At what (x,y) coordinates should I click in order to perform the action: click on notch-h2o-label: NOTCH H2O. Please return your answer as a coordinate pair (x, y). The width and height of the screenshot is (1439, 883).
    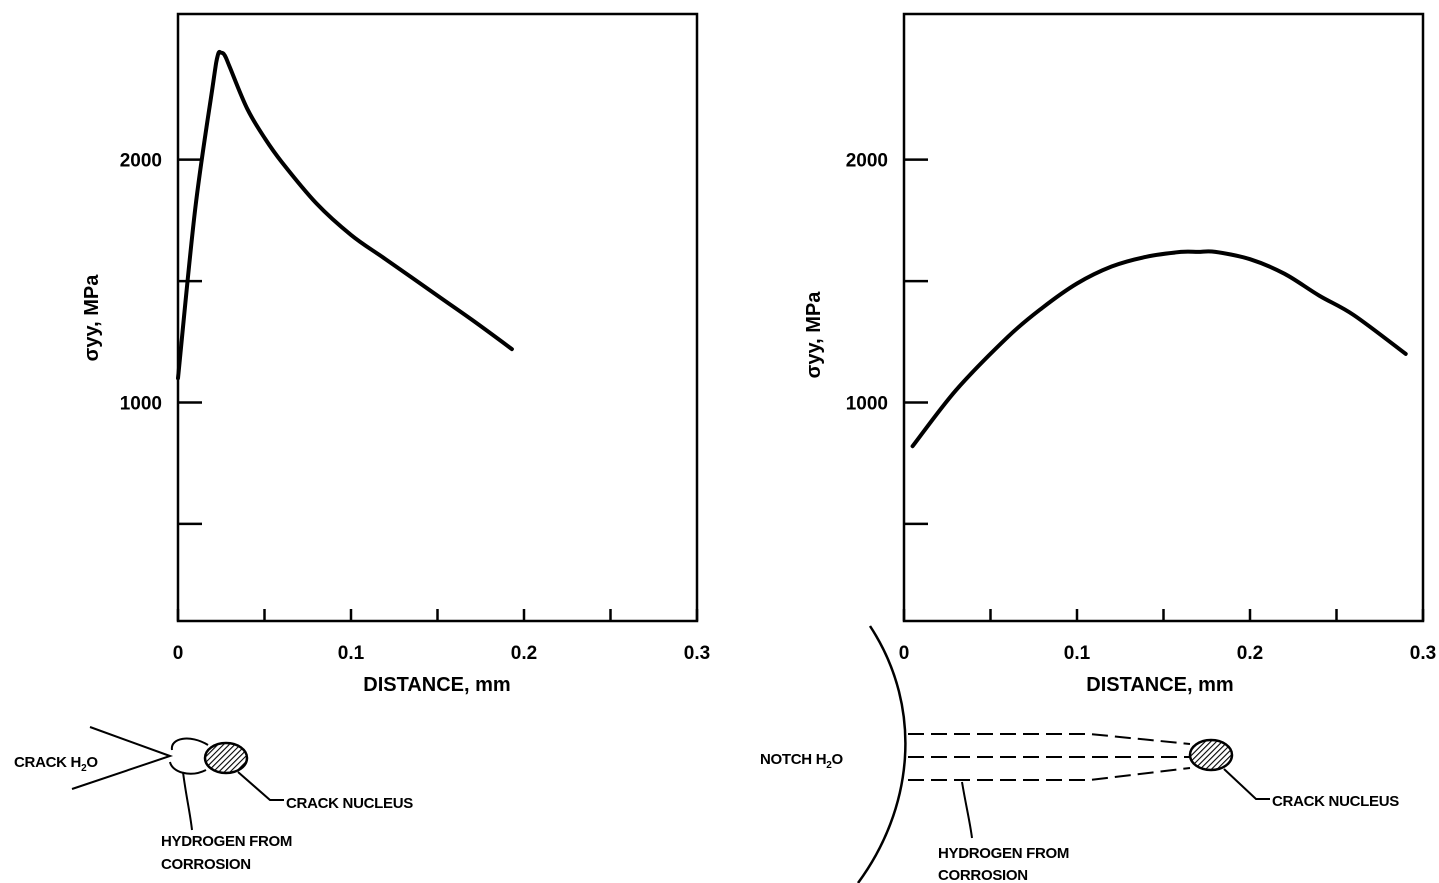
    Looking at the image, I should click on (802, 761).